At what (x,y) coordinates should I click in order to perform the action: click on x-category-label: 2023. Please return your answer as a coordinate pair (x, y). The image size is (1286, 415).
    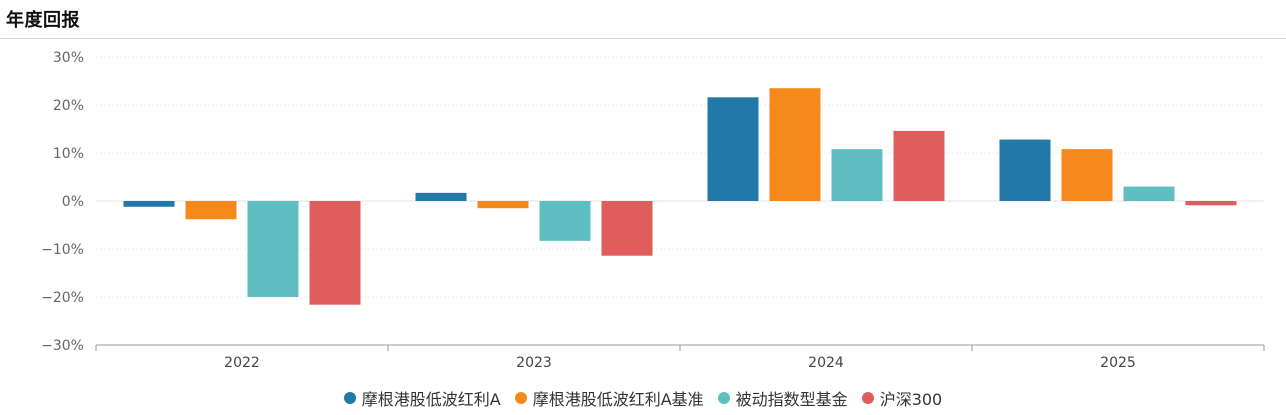
    Looking at the image, I should click on (534, 363).